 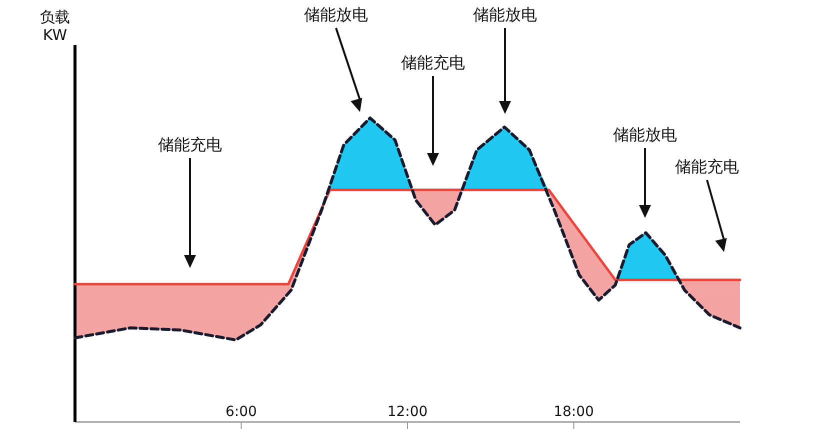 I want to click on text: 储能充电, so click(x=433, y=62).